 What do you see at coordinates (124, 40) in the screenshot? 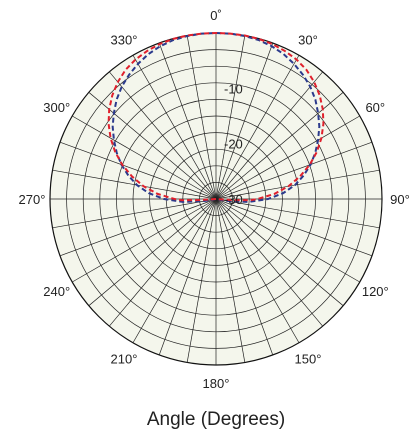
I see `angle-tick-label: 330°` at bounding box center [124, 40].